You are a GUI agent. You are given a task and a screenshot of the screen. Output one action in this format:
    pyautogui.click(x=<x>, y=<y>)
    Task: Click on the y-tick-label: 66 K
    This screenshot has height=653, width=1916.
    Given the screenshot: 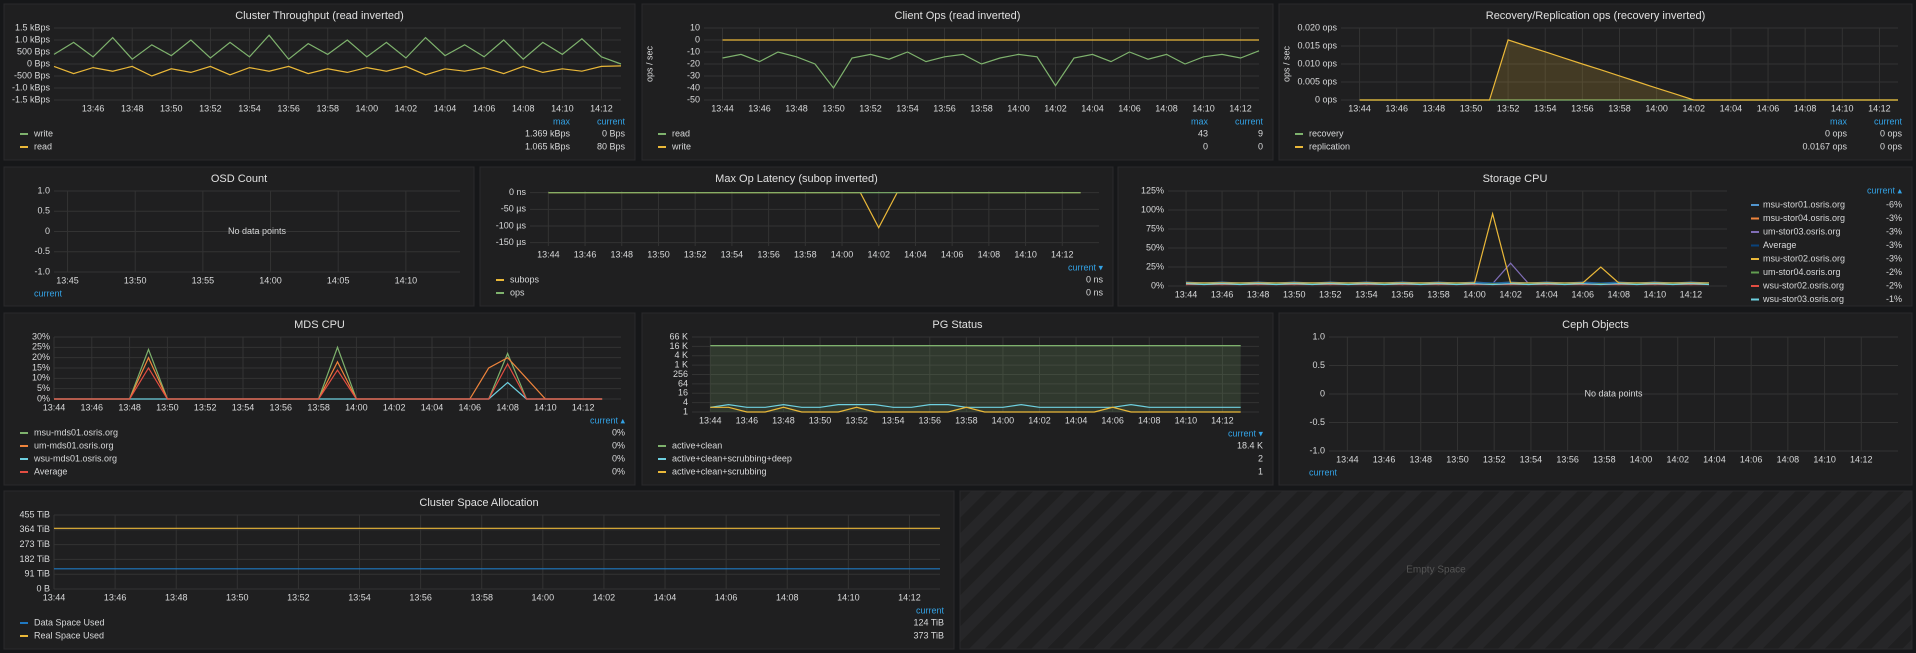 What is the action you would take?
    pyautogui.click(x=678, y=336)
    